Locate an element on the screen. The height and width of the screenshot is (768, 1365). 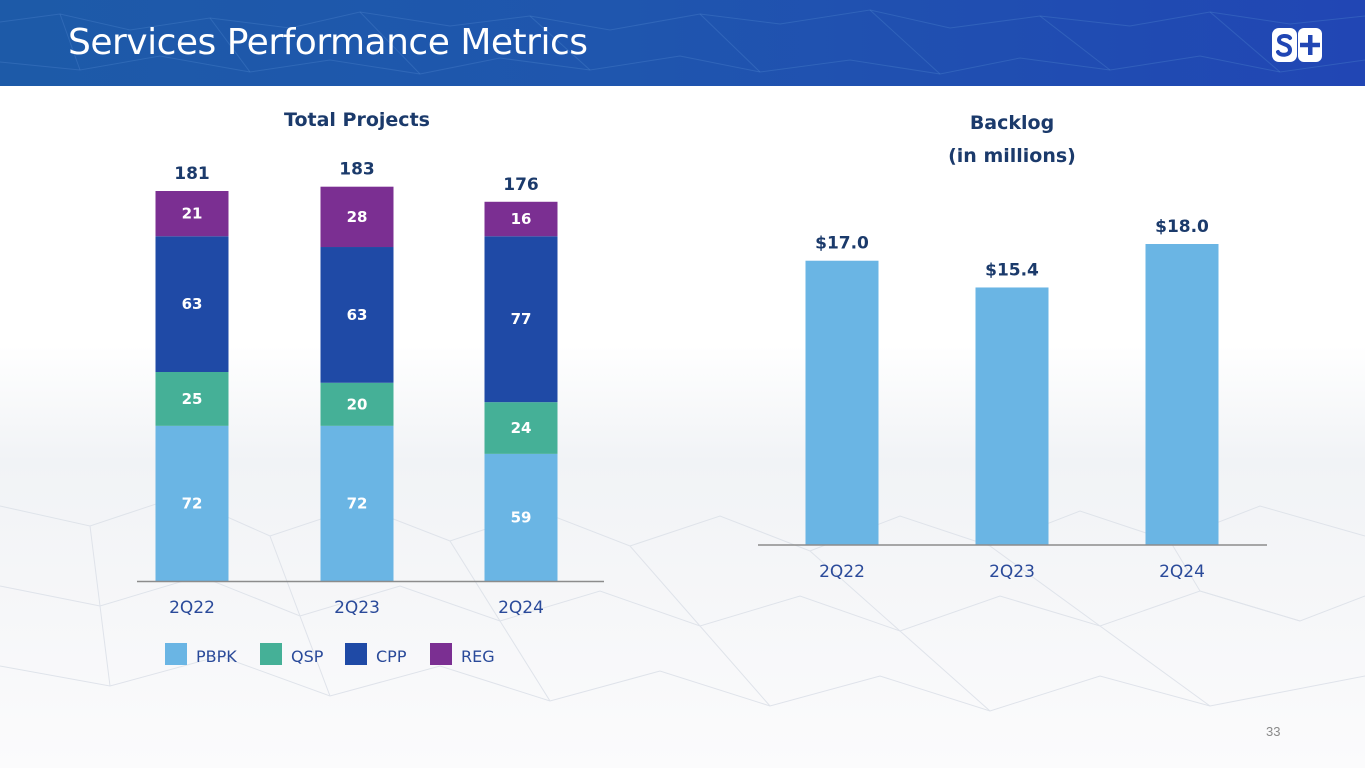
header-banner: Services Performance Metrics is located at coordinates (682, 43).